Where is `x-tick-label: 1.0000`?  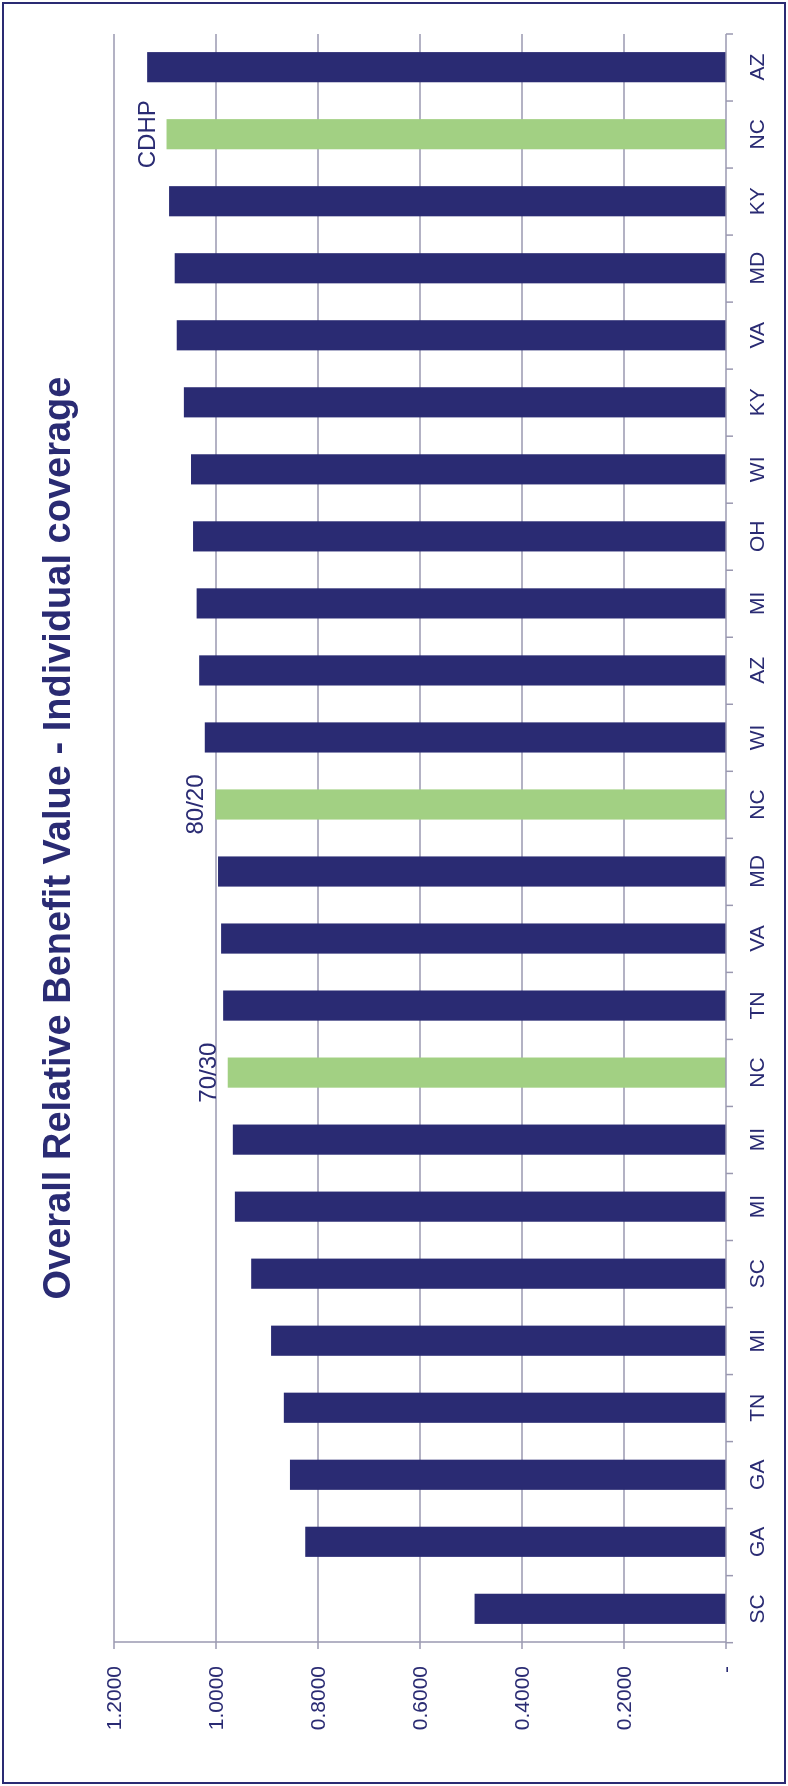 x-tick-label: 1.0000 is located at coordinates (216, 1698).